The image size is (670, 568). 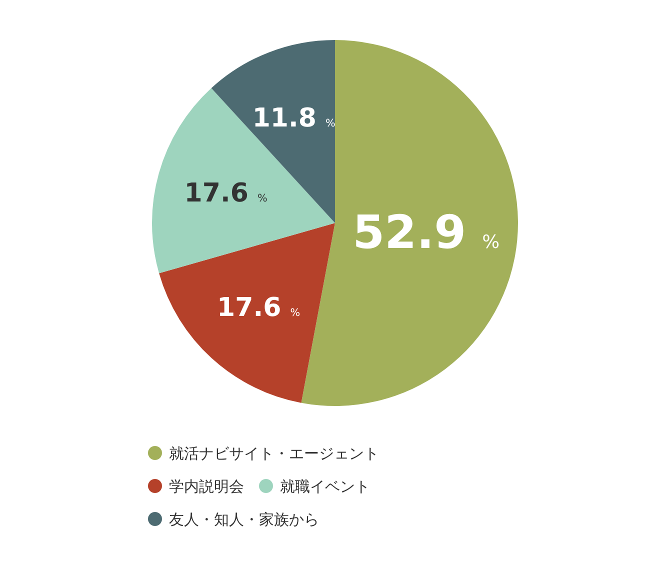 What do you see at coordinates (206, 487) in the screenshot?
I see `legend-label: 学内説明会` at bounding box center [206, 487].